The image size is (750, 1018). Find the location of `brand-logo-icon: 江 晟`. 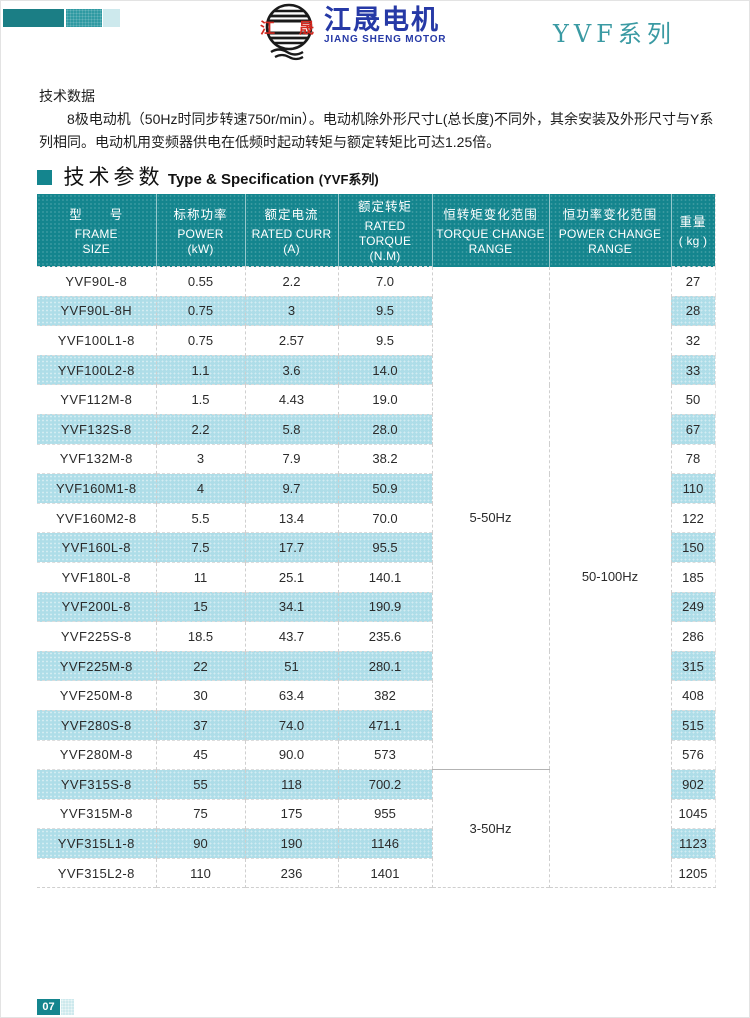

brand-logo-icon: 江 晟 is located at coordinates (289, 34).